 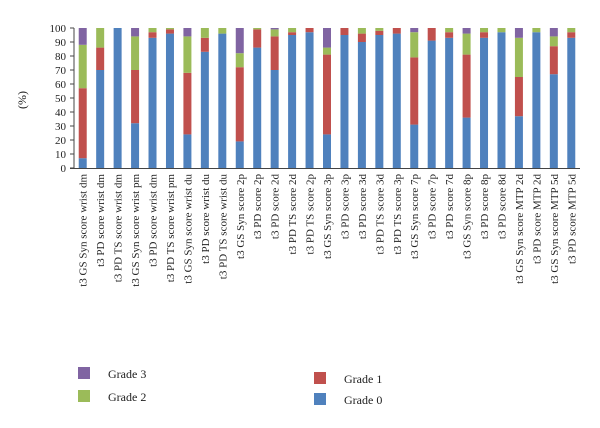 I want to click on x-tick-label: t3 GS Syn score MTP 5d, so click(x=555, y=229).